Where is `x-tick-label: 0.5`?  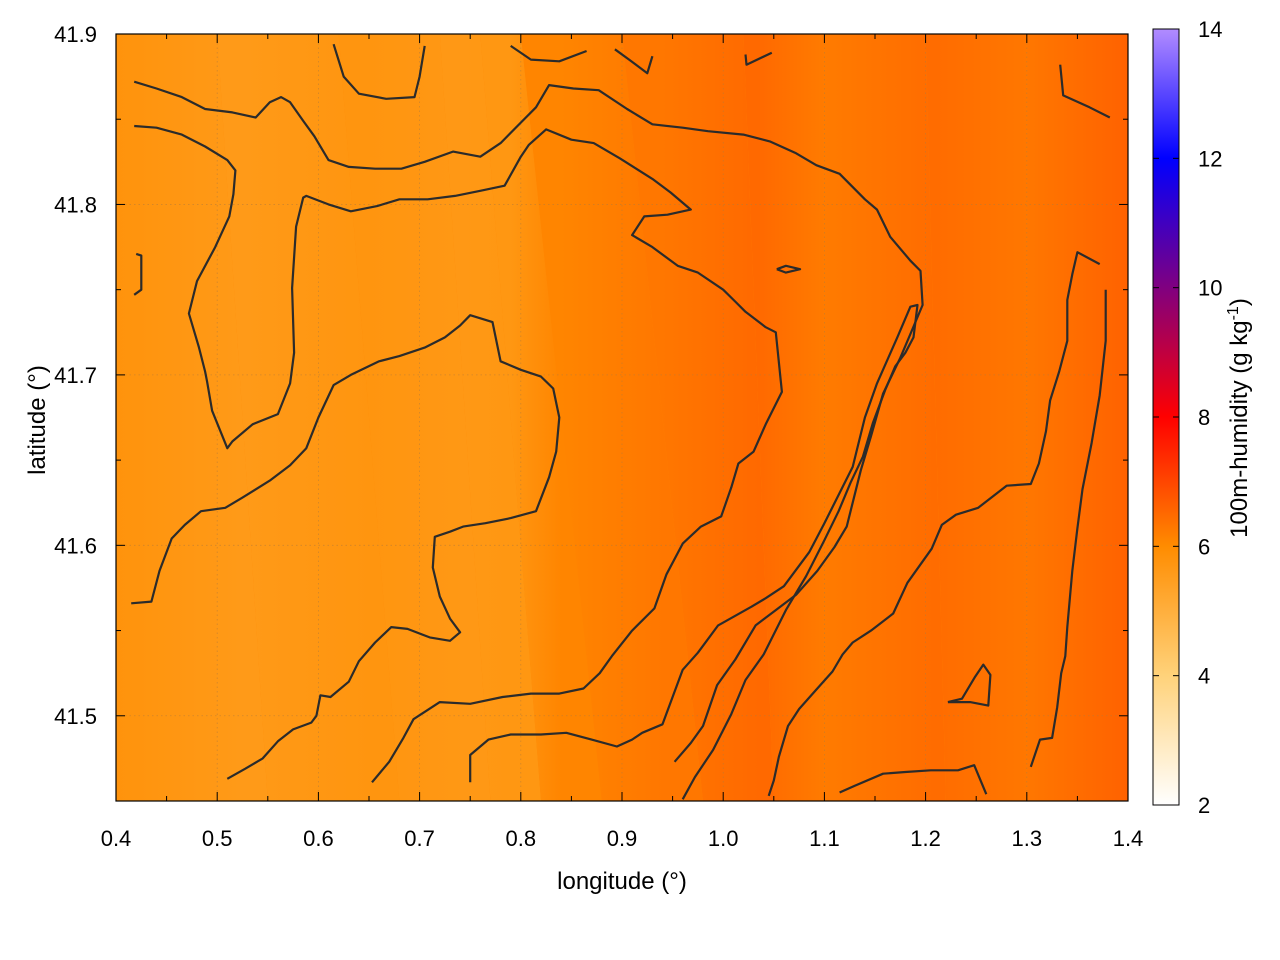 x-tick-label: 0.5 is located at coordinates (217, 838).